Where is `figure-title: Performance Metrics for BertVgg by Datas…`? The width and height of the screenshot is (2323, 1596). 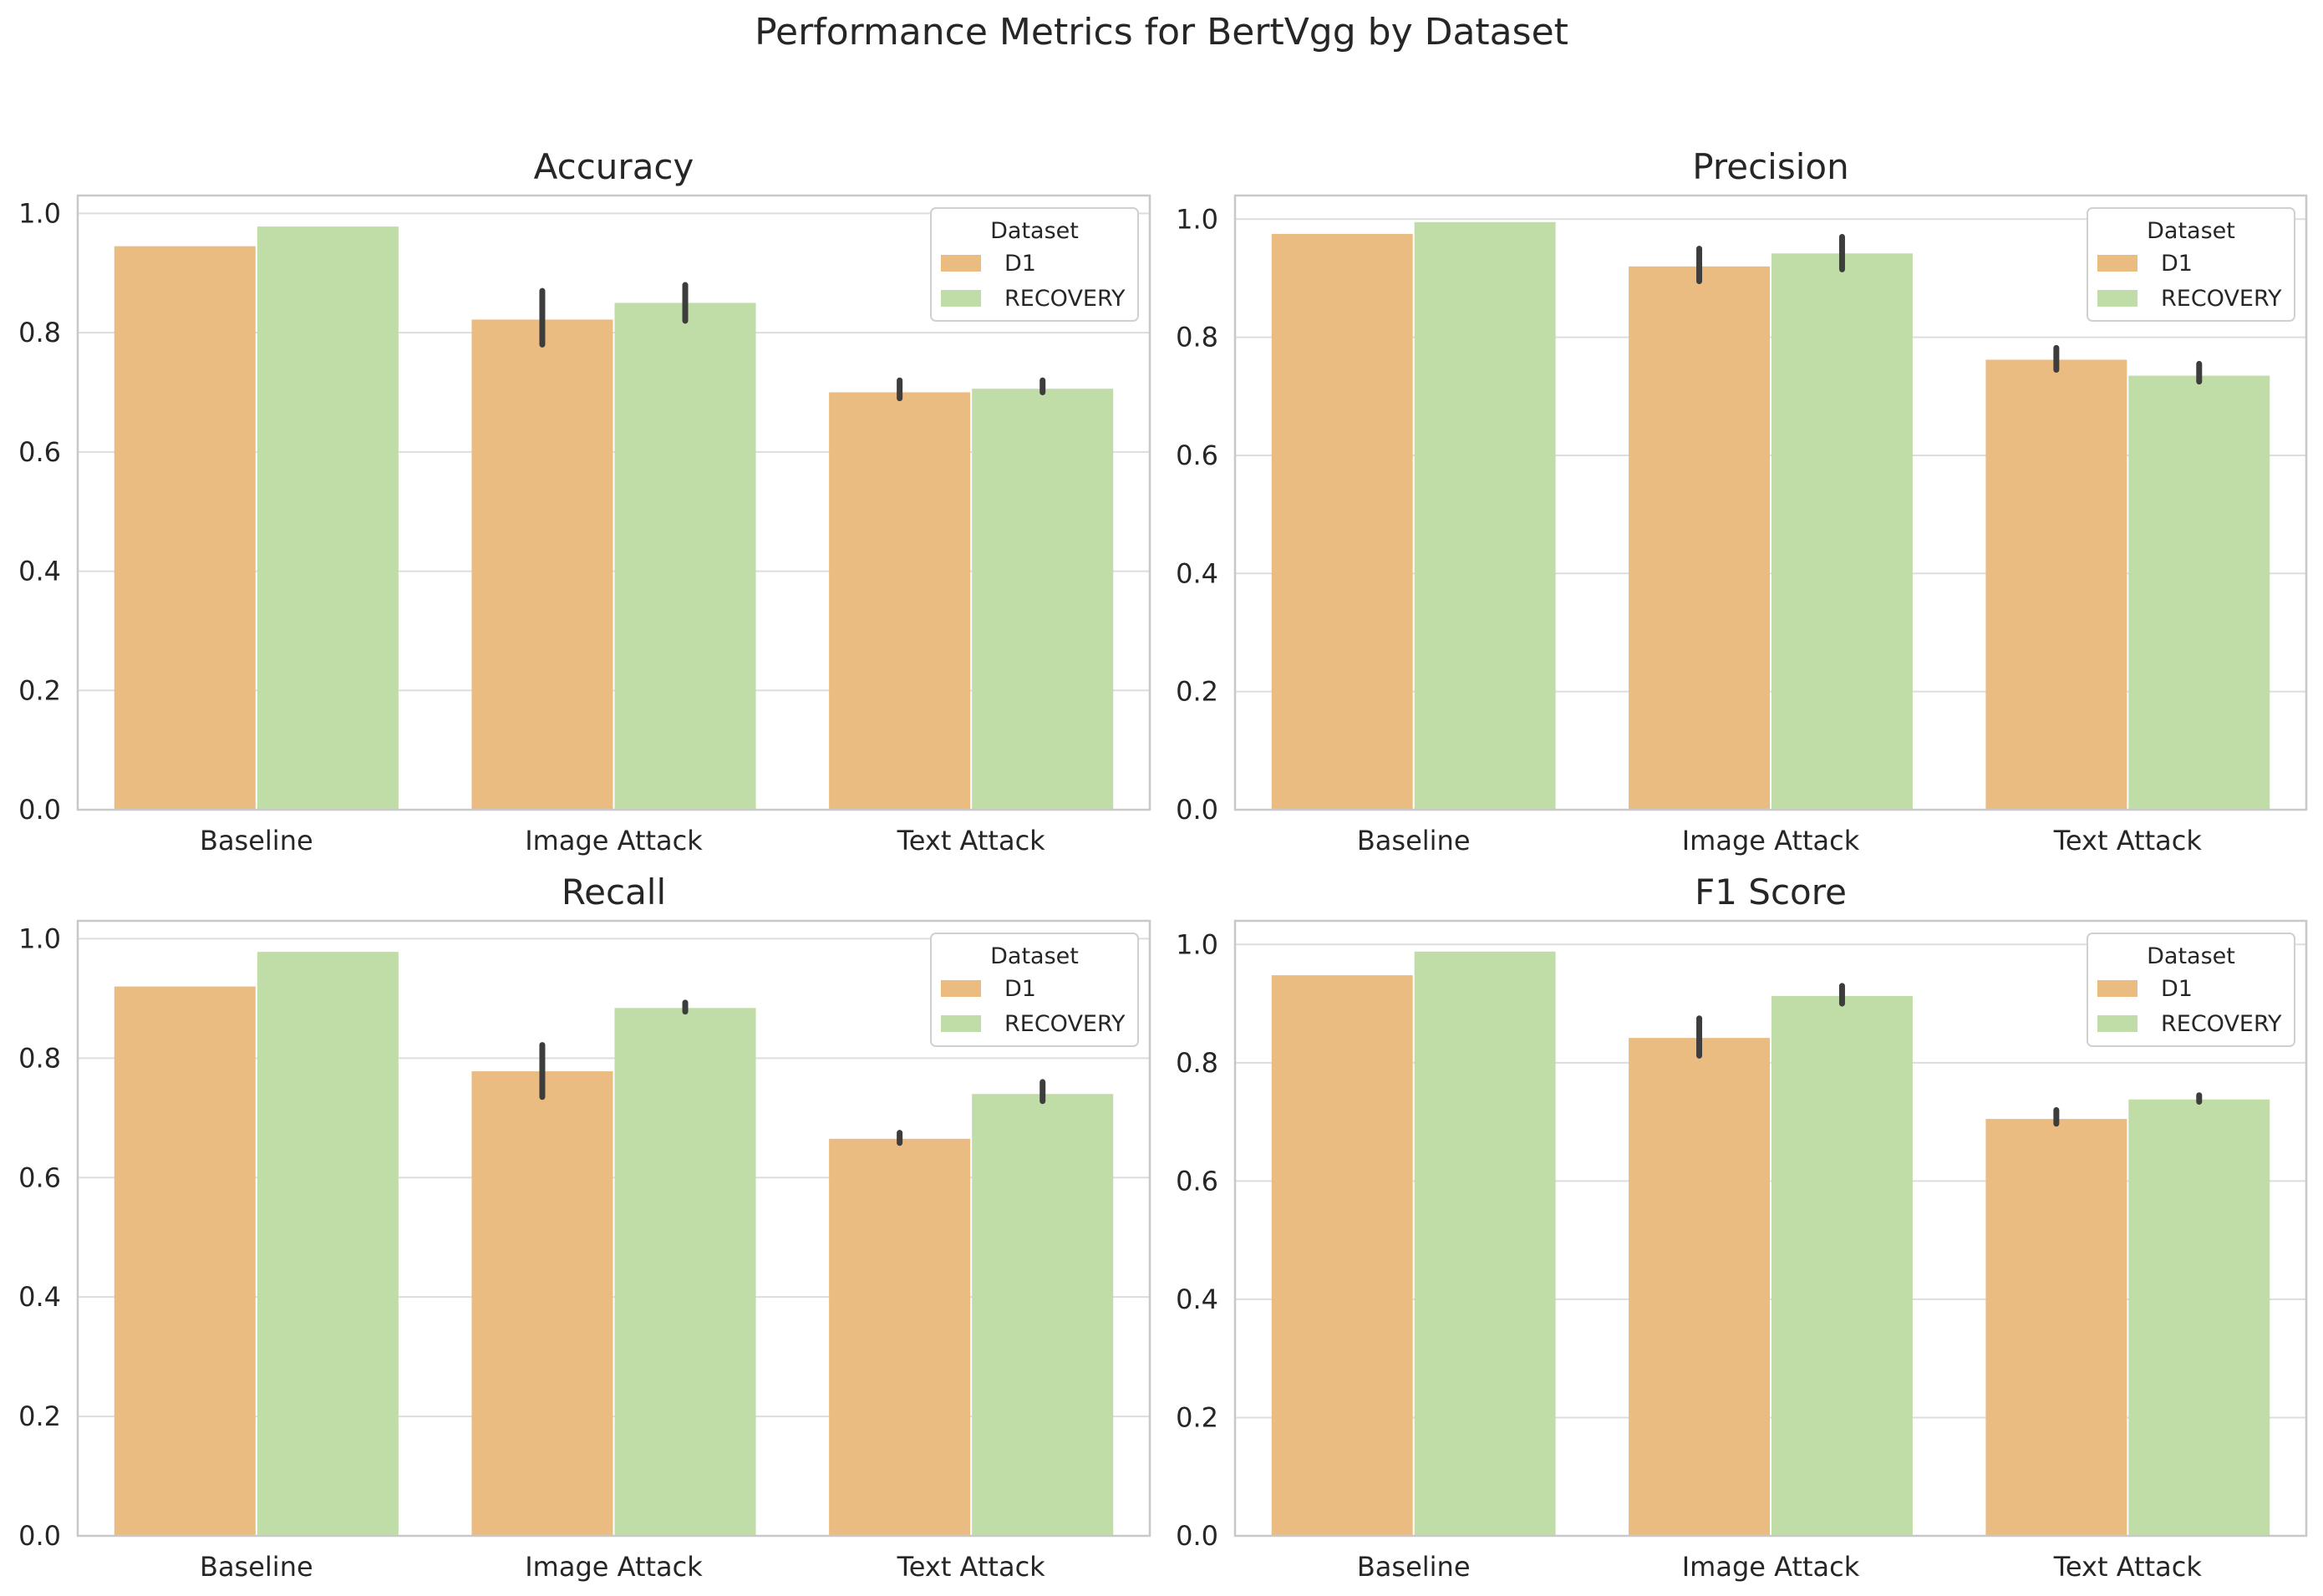 figure-title: Performance Metrics for BertVgg by Datas… is located at coordinates (1161, 32).